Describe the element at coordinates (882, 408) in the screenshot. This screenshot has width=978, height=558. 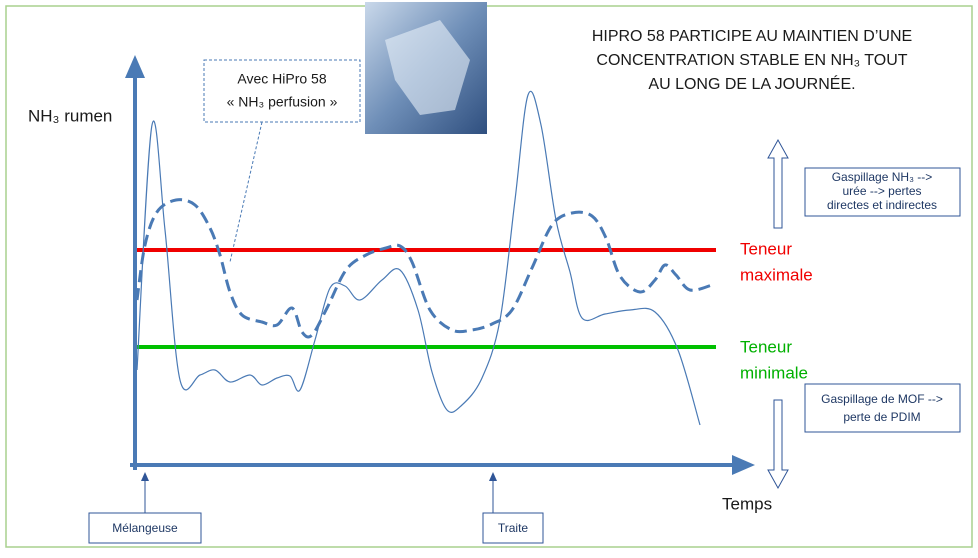
I see `lower-box` at that location.